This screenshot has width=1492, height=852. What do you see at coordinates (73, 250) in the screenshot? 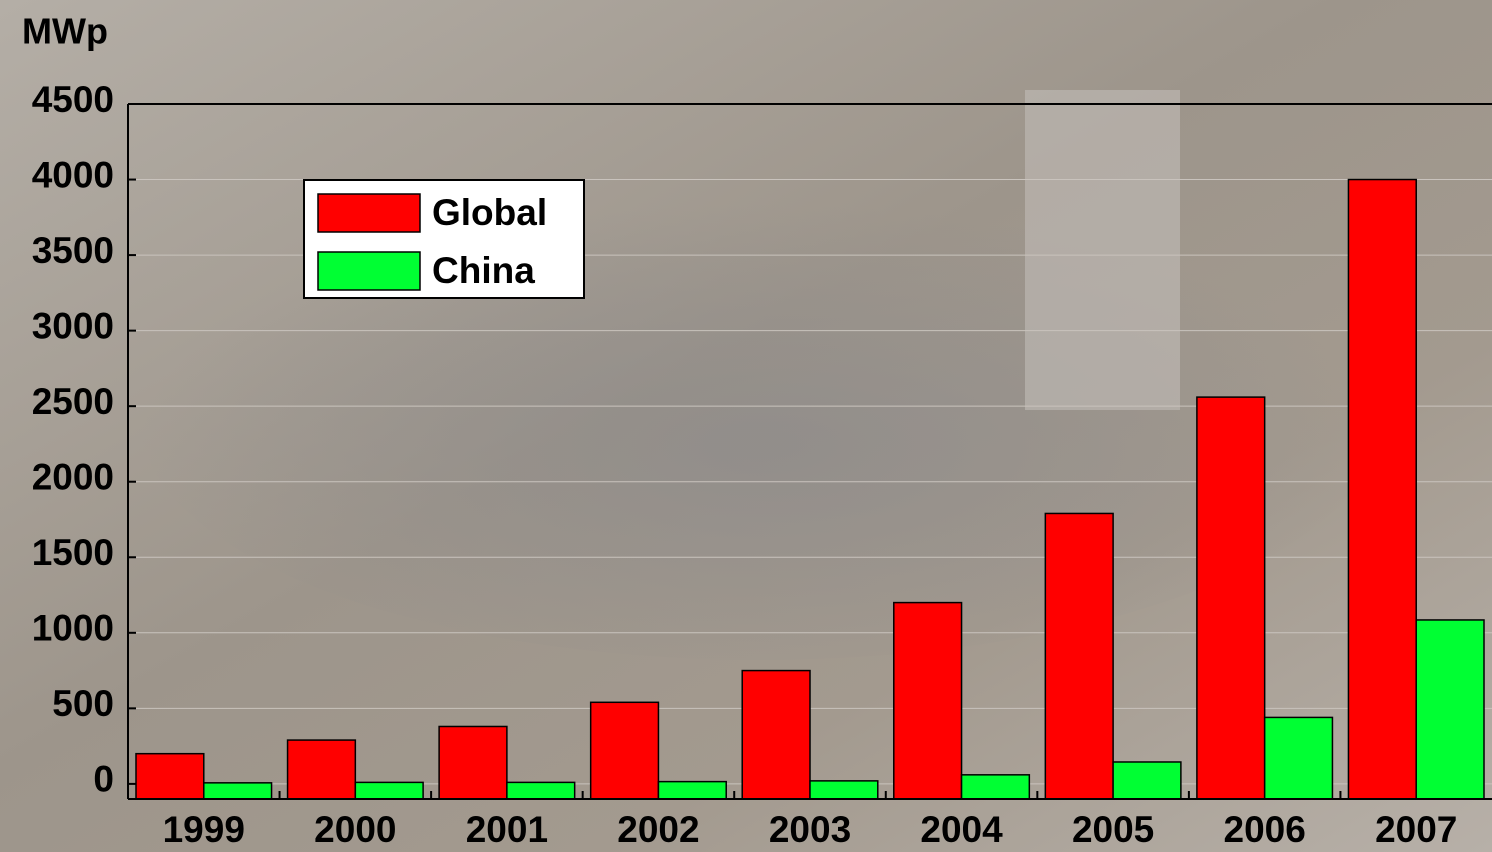
I see `y-tick-label: 3500` at bounding box center [73, 250].